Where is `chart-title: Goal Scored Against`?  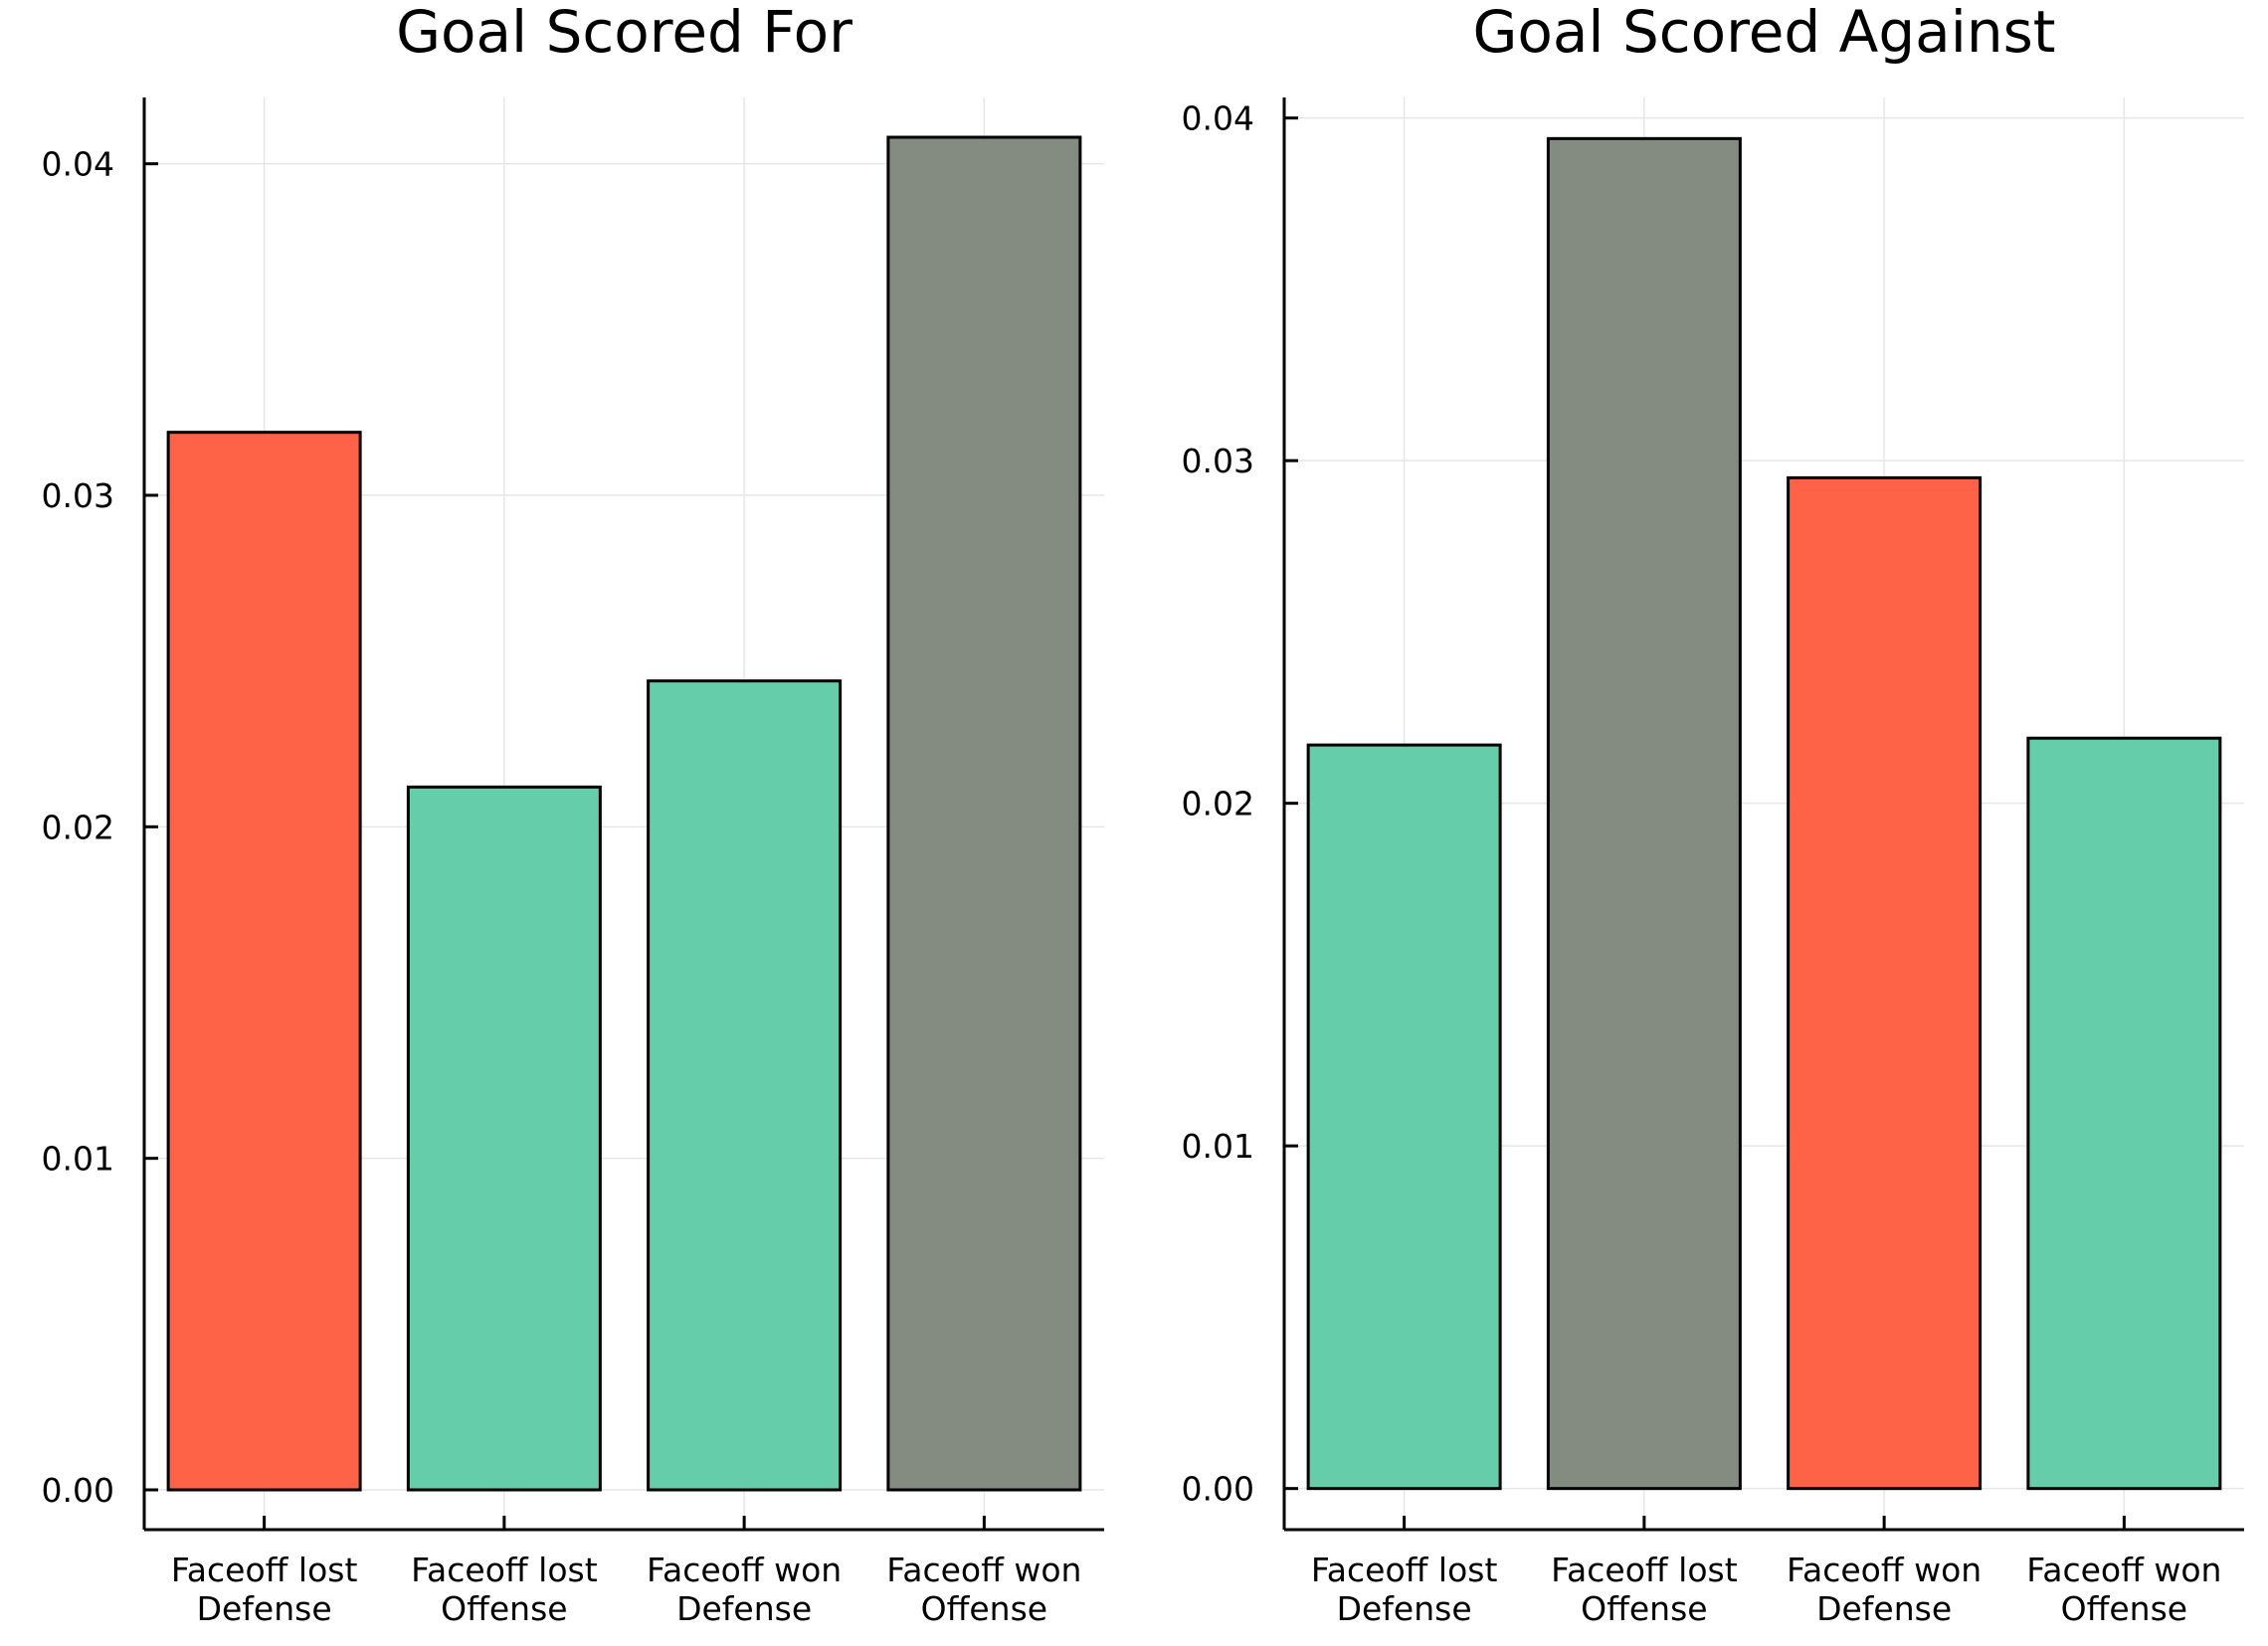
chart-title: Goal Scored Against is located at coordinates (1764, 33).